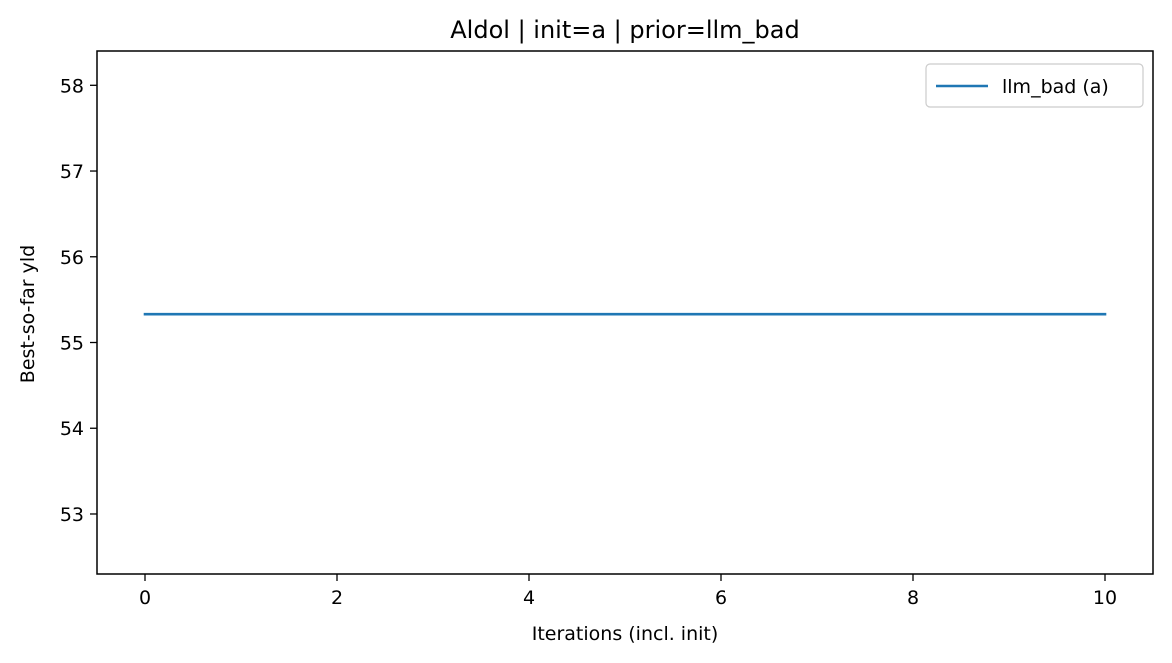  Describe the element at coordinates (72, 515) in the screenshot. I see `y-tick-label: 53` at that location.